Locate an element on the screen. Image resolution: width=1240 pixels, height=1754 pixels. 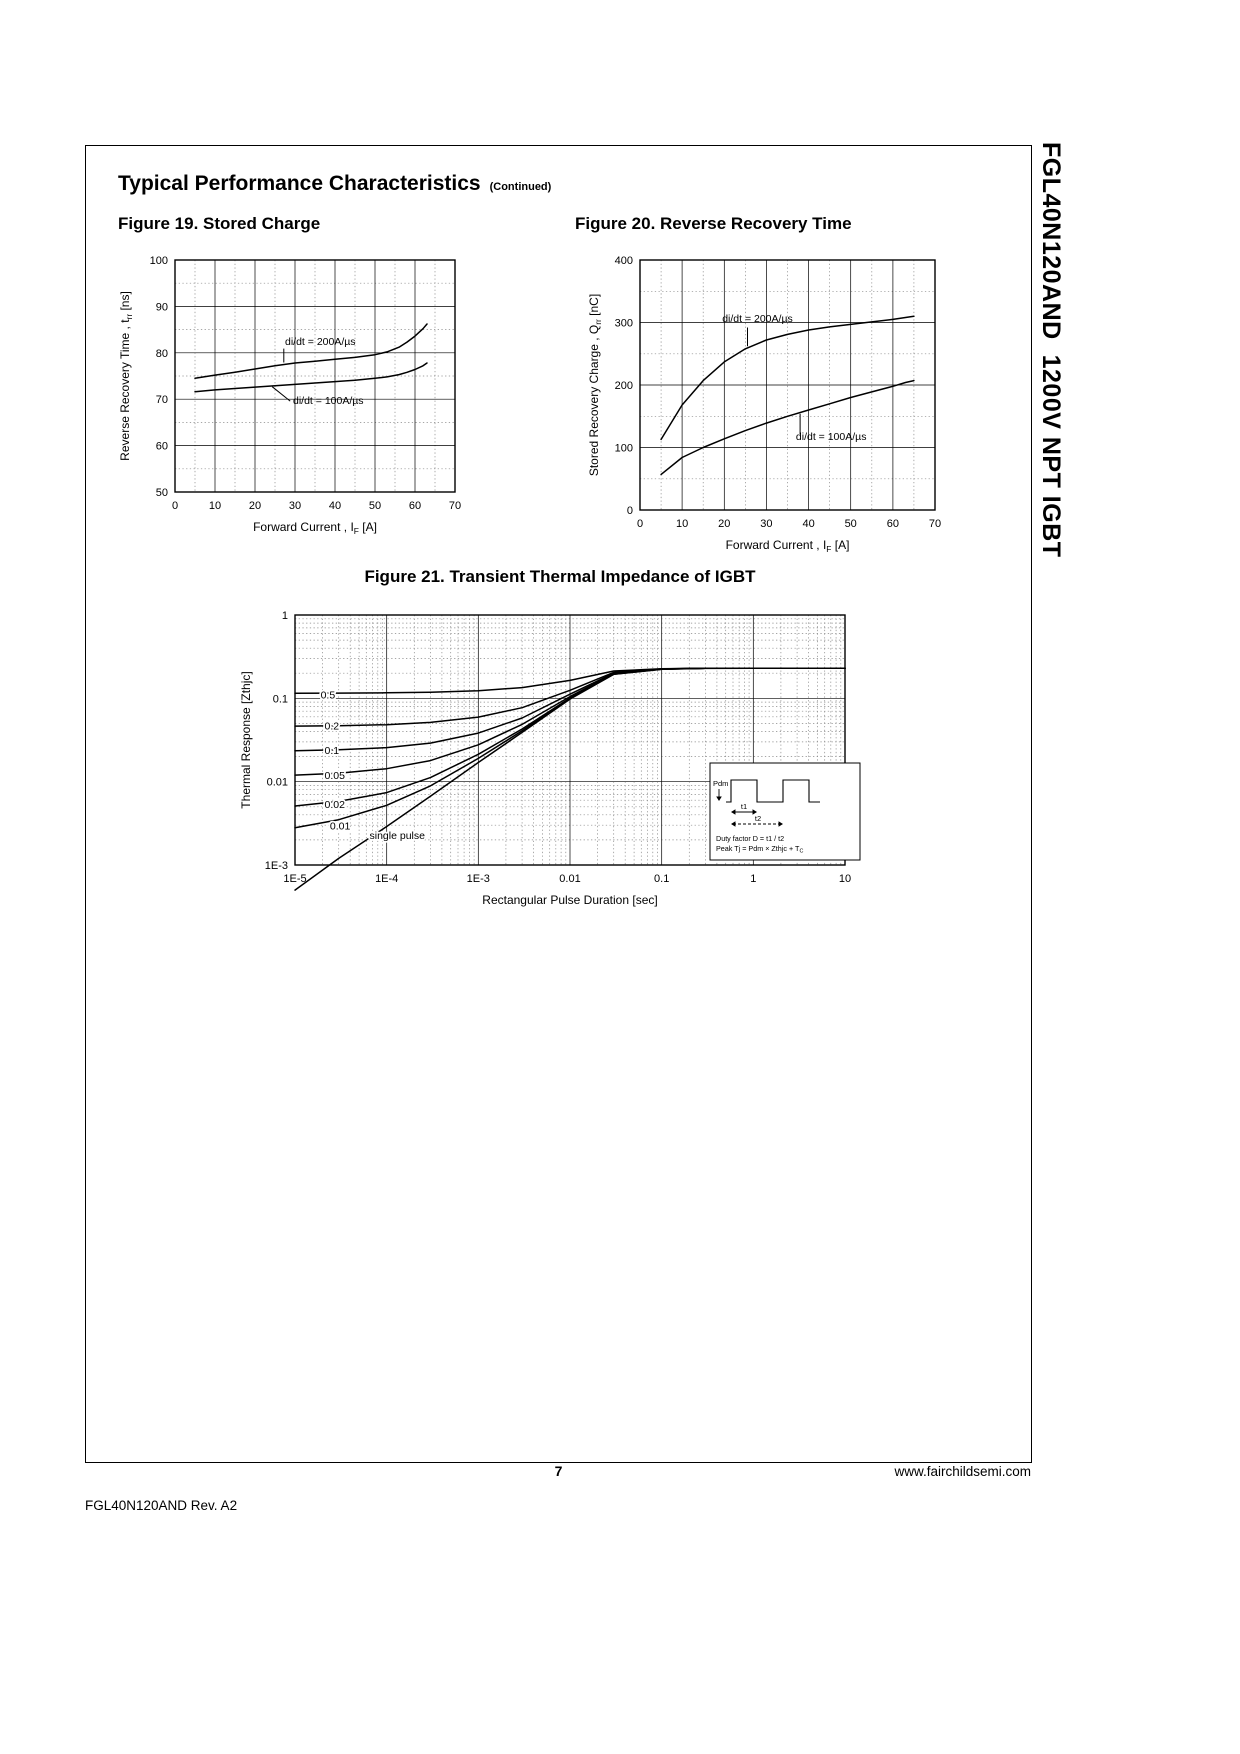
svg-text: 0.02 is located at coordinates (335, 805).